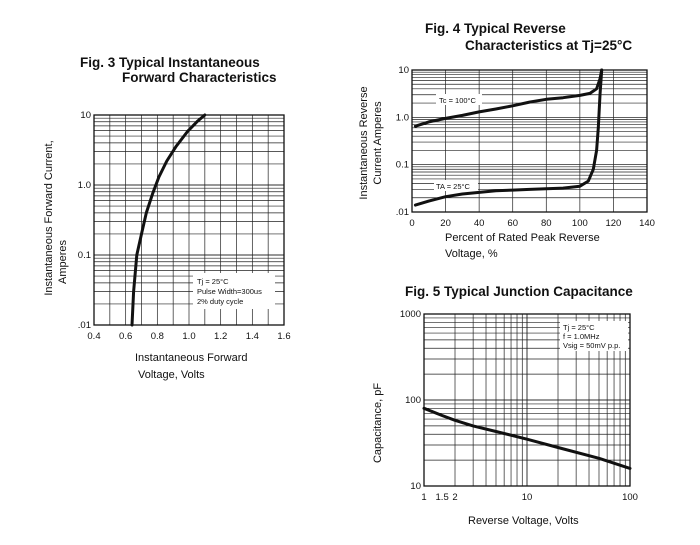  Describe the element at coordinates (523, 521) in the screenshot. I see `fig5-xlabel: Reverse Voltage, Volts` at that location.